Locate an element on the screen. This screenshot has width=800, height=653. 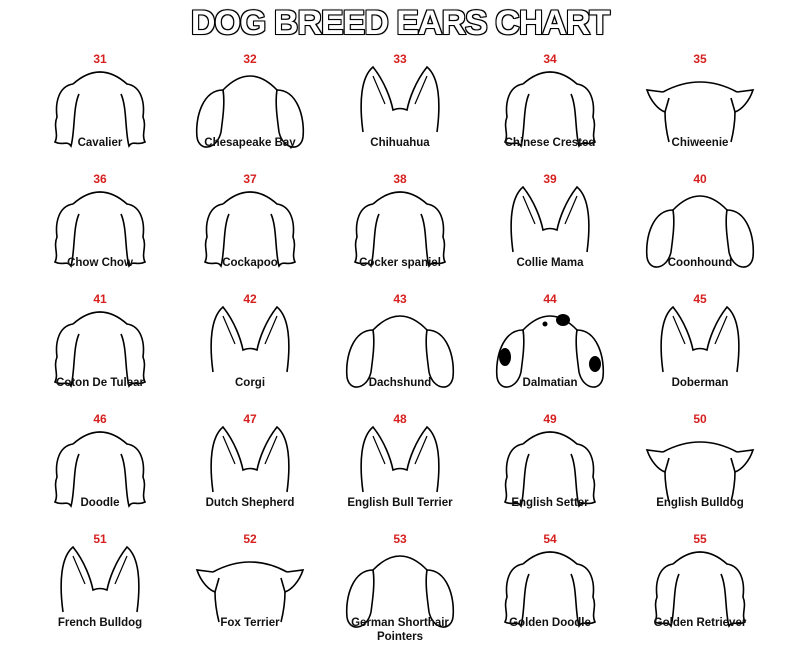
breed-name: Chinese Crested is located at coordinates (550, 143).